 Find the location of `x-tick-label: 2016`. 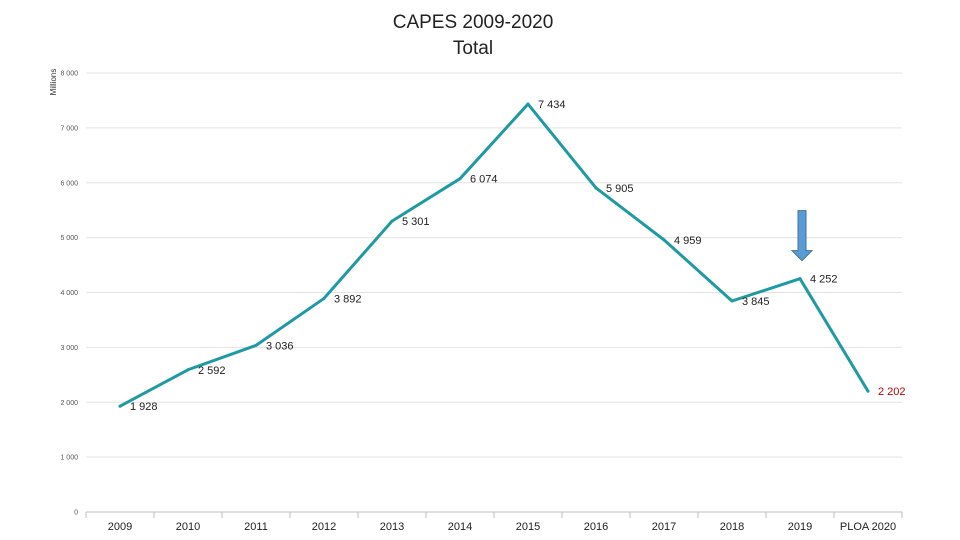

x-tick-label: 2016 is located at coordinates (596, 527).